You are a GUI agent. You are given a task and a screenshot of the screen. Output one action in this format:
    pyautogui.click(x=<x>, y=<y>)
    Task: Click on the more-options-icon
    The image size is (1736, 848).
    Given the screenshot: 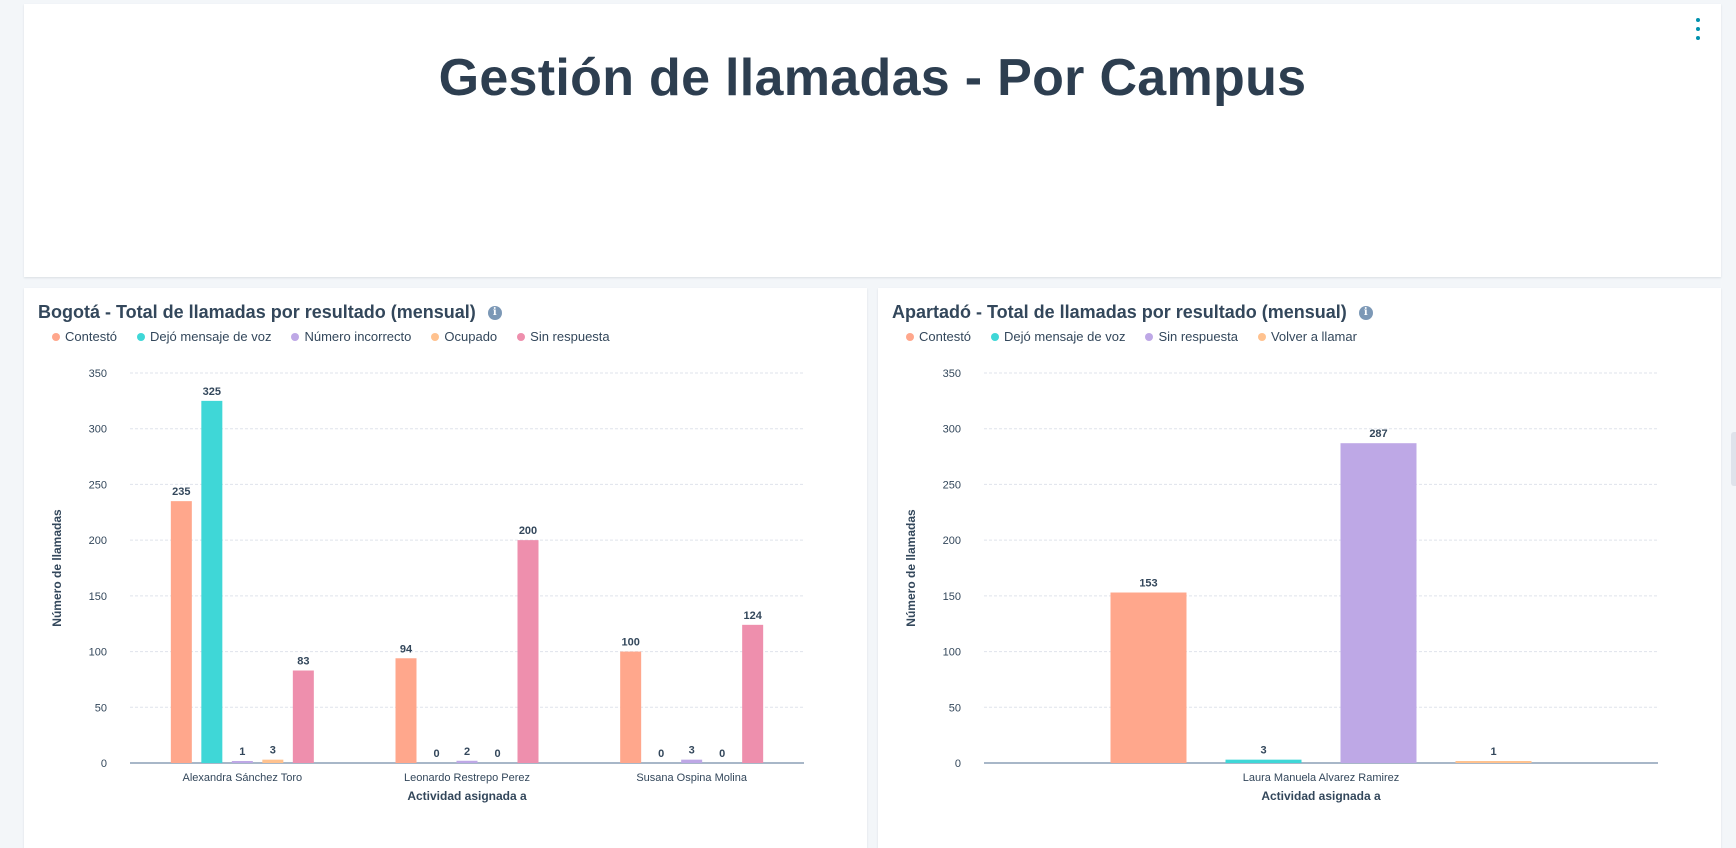 What is the action you would take?
    pyautogui.click(x=1698, y=29)
    